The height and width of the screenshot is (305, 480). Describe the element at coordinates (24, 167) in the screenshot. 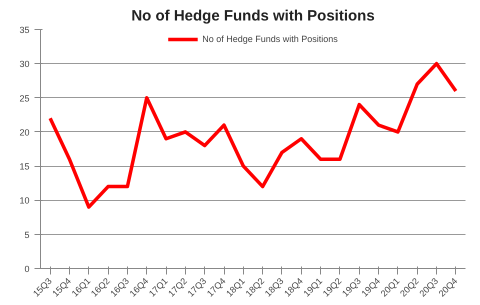

I see `y-tick-label: 15` at that location.